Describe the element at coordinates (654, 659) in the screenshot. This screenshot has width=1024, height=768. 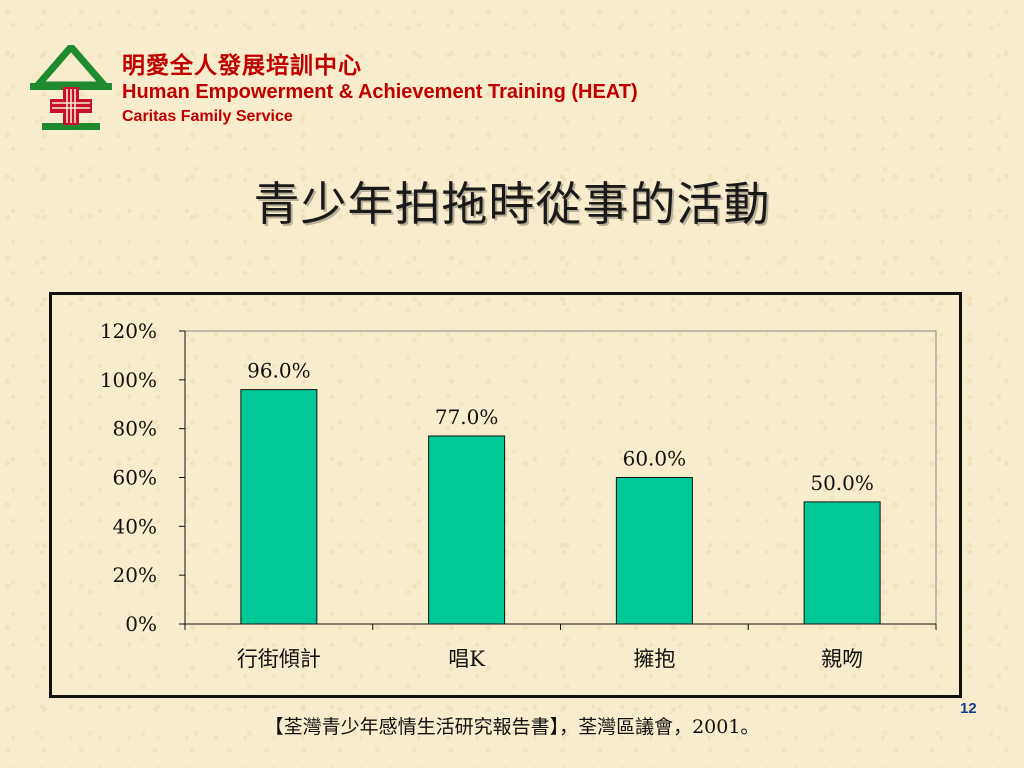
I see `category-label: 擁抱` at that location.